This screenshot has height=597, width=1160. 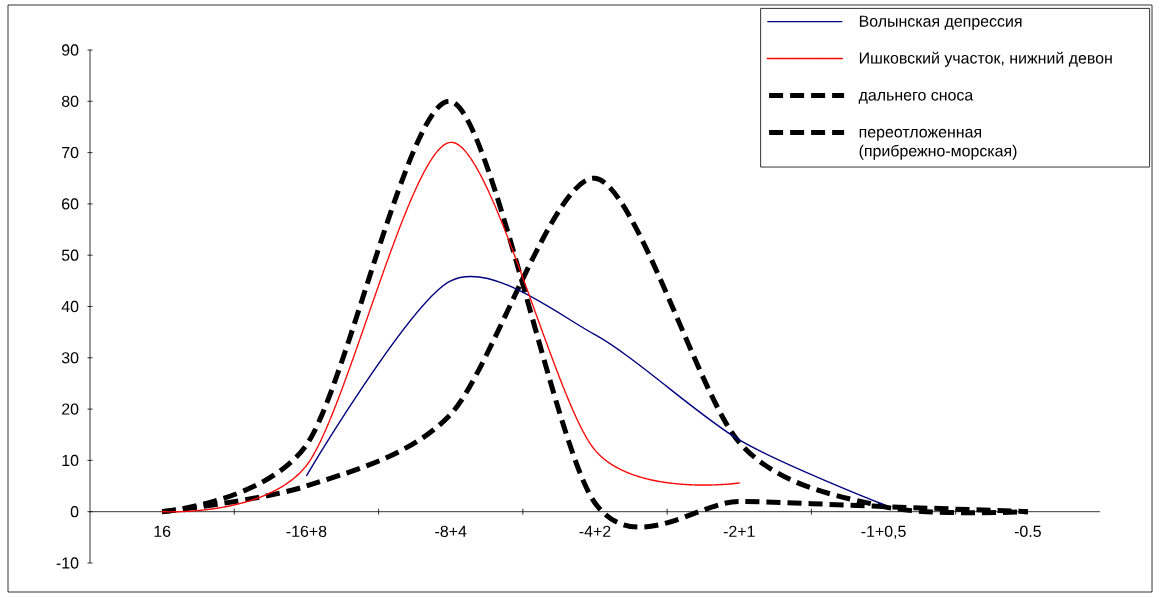 I want to click on legend-label: Волынская депрессия, so click(x=940, y=22).